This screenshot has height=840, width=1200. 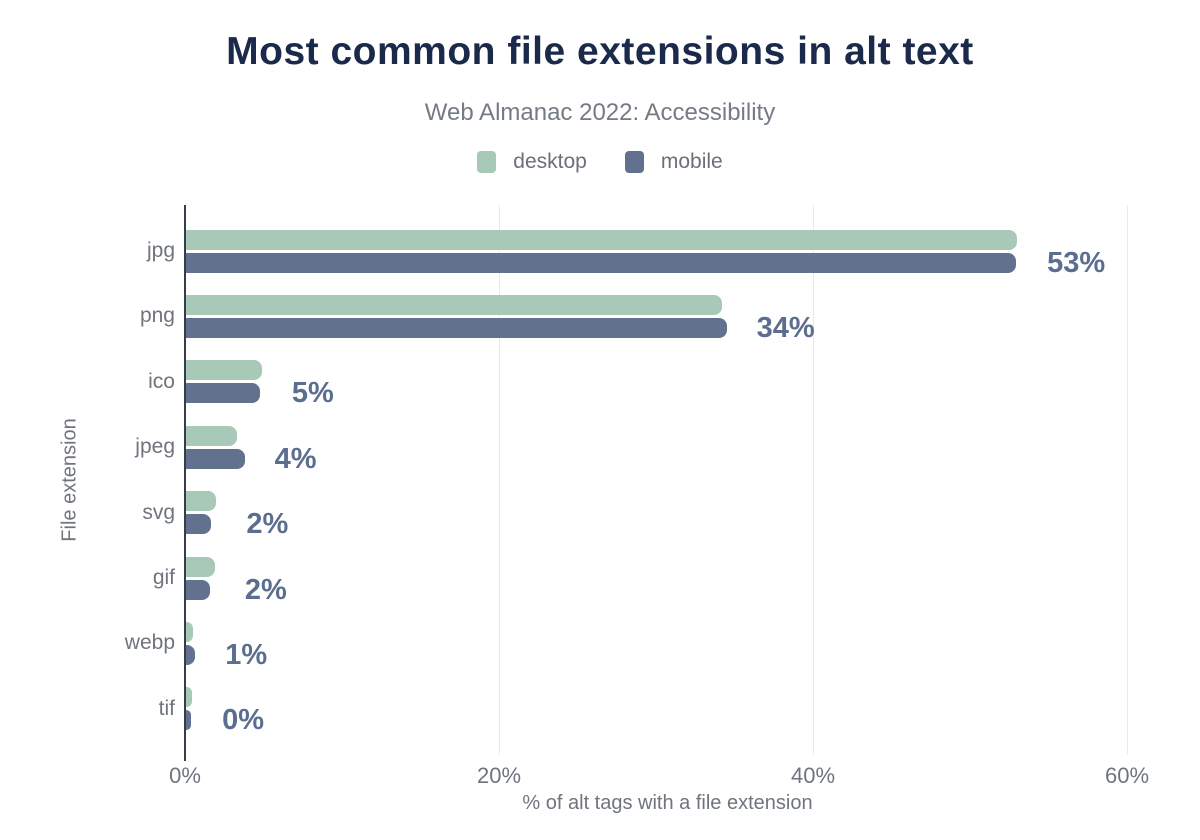 I want to click on bar-desktop-jpeg, so click(x=211, y=435).